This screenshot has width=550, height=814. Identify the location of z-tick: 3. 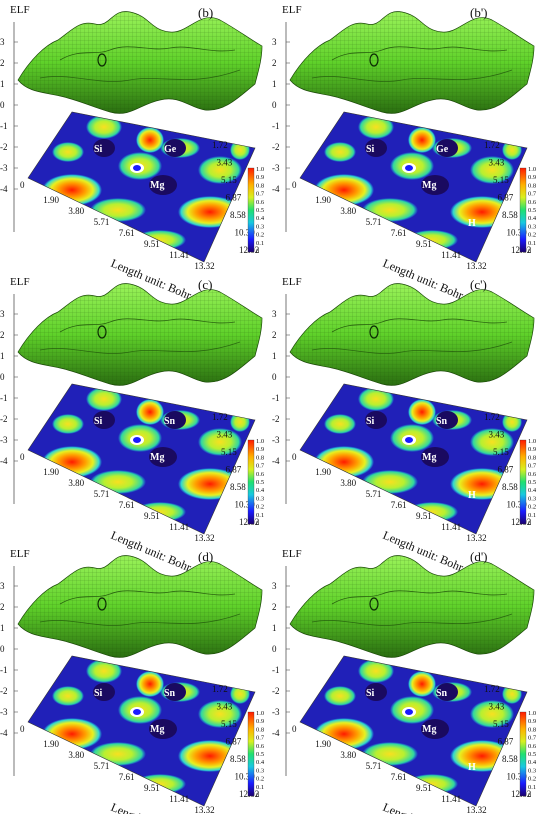
(2, 586).